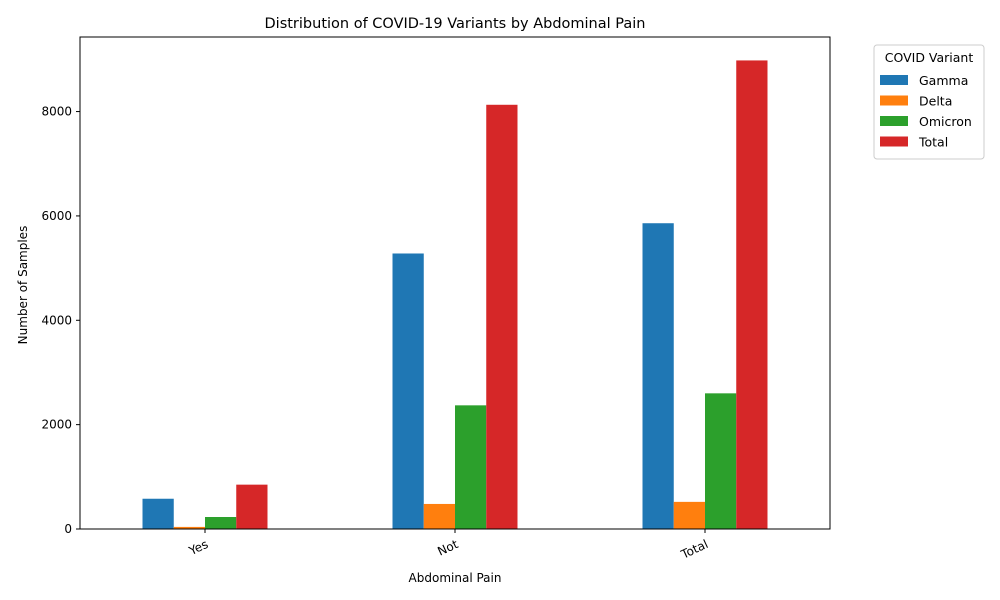 The image size is (1000, 600). I want to click on bar-delta-total, so click(689, 515).